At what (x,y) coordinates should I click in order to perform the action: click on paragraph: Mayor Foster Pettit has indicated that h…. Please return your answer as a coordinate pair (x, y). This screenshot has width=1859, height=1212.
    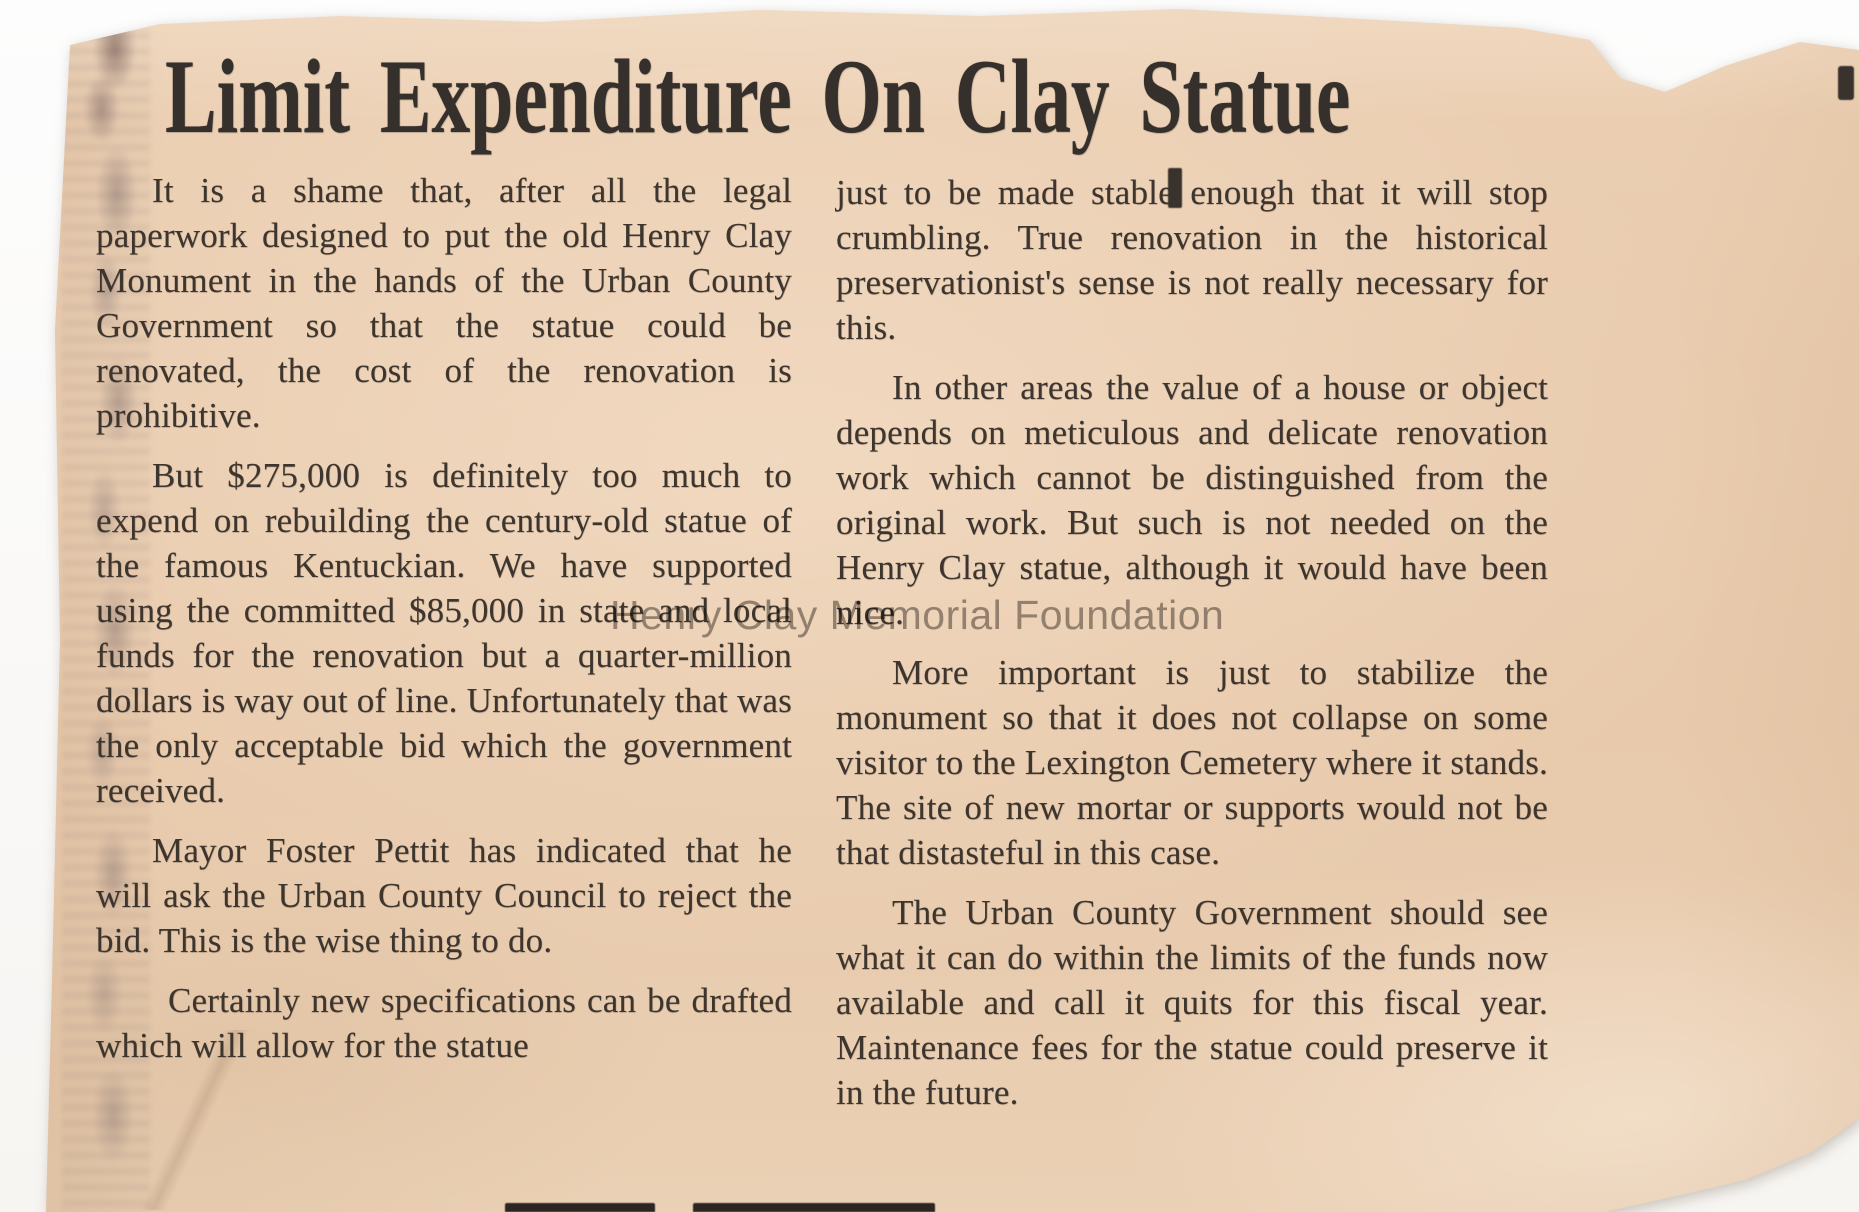
    Looking at the image, I should click on (444, 895).